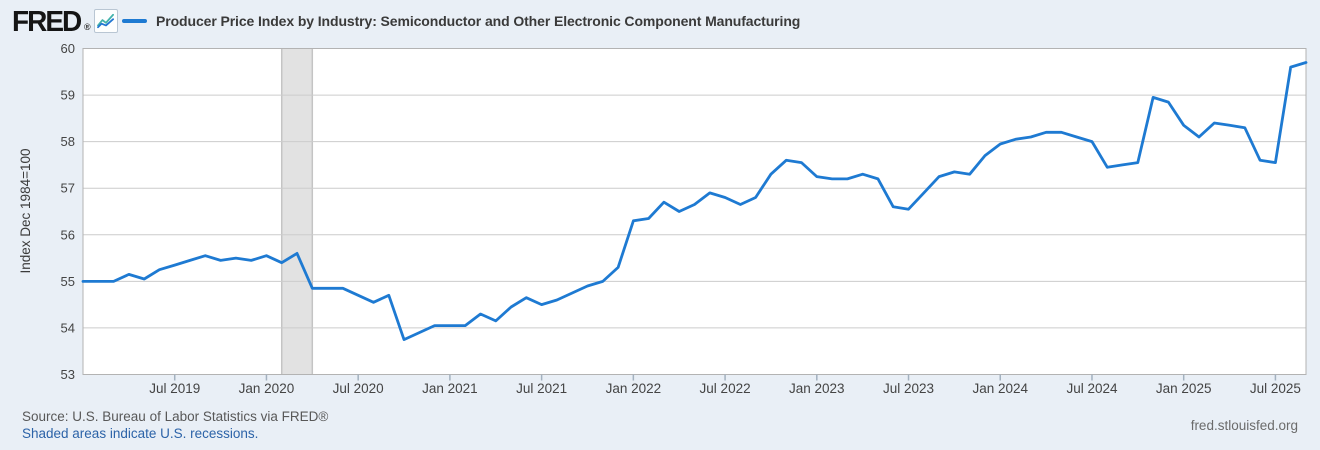 Image resolution: width=1320 pixels, height=450 pixels. What do you see at coordinates (1184, 388) in the screenshot?
I see `x-tick-label: Jan 2025` at bounding box center [1184, 388].